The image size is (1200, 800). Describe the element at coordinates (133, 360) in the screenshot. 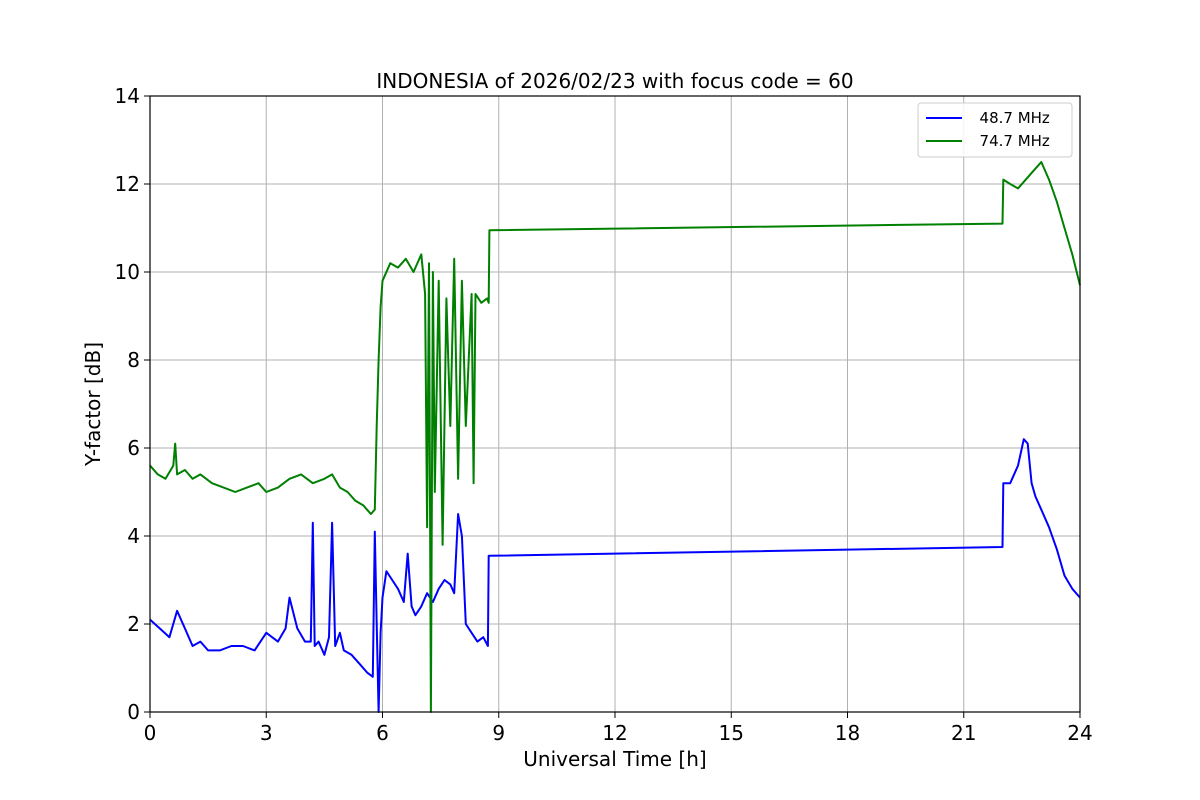

I see `y-tick-label: 8` at that location.